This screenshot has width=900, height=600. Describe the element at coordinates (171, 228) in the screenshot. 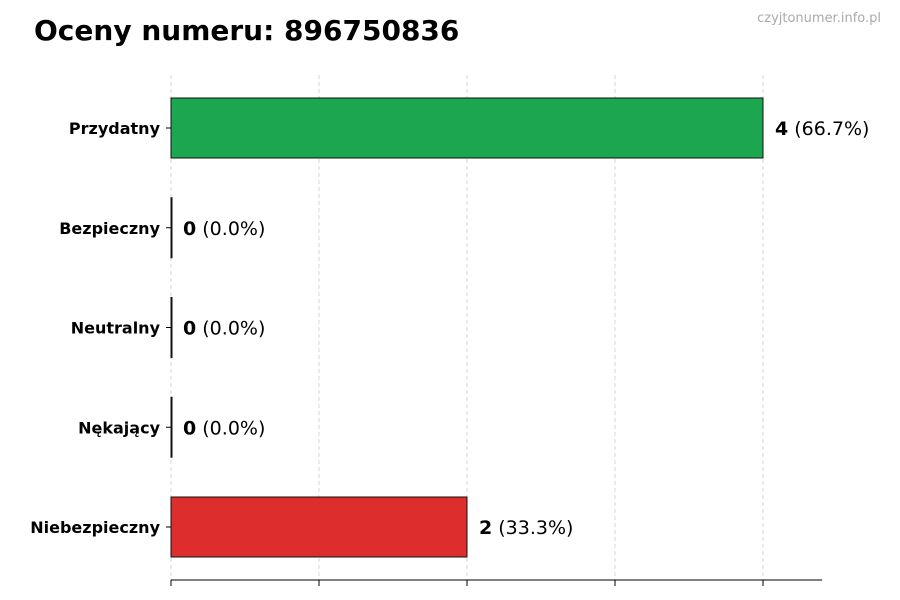

I see `bar-bezpieczny` at that location.